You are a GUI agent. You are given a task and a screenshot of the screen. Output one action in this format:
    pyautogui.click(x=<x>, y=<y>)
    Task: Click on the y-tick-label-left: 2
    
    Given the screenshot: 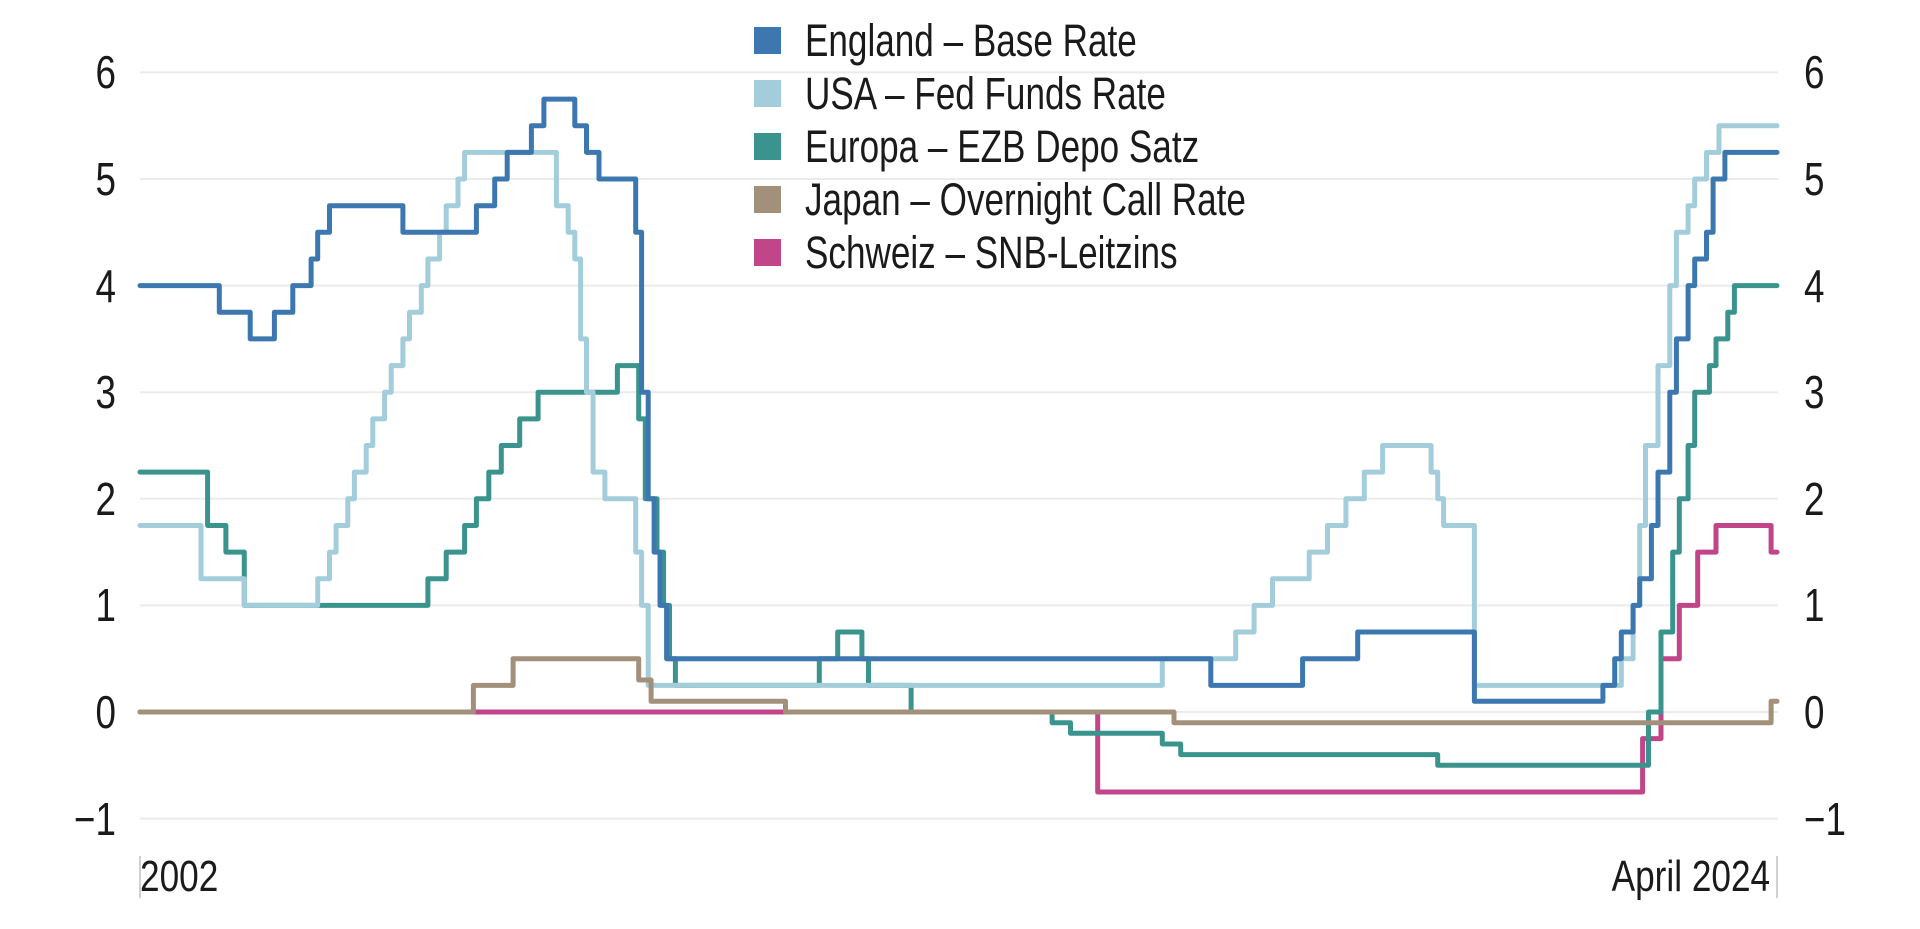 What is the action you would take?
    pyautogui.click(x=105, y=498)
    